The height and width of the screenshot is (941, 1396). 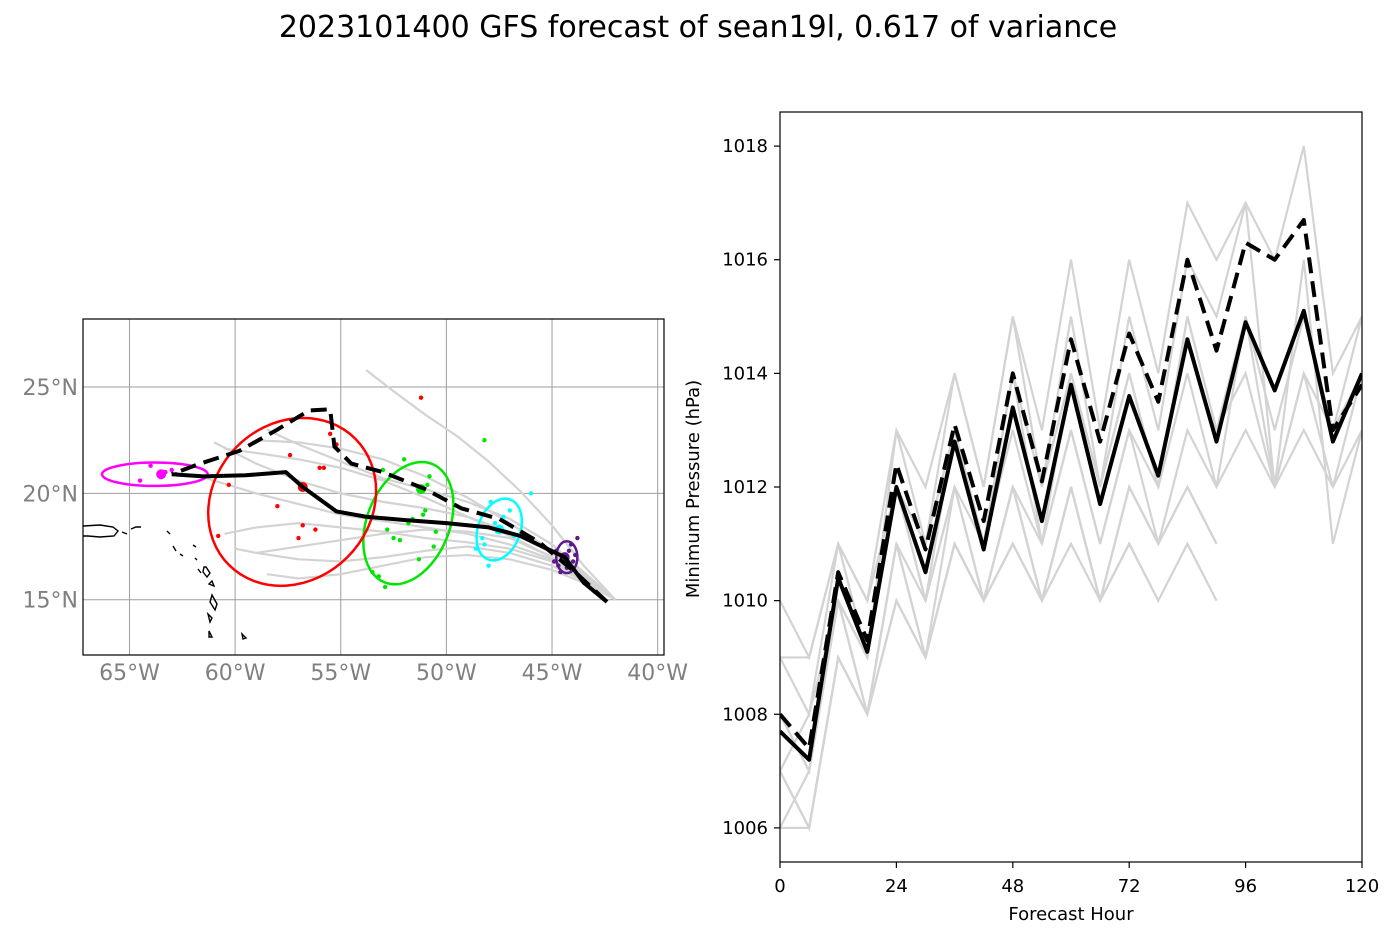 What do you see at coordinates (657, 673) in the screenshot?
I see `map-x-tick-label: 40°W` at bounding box center [657, 673].